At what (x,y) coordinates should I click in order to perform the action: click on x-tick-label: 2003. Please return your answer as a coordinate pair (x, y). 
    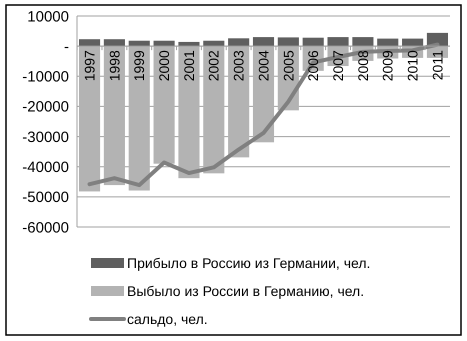
    Looking at the image, I should click on (238, 66).